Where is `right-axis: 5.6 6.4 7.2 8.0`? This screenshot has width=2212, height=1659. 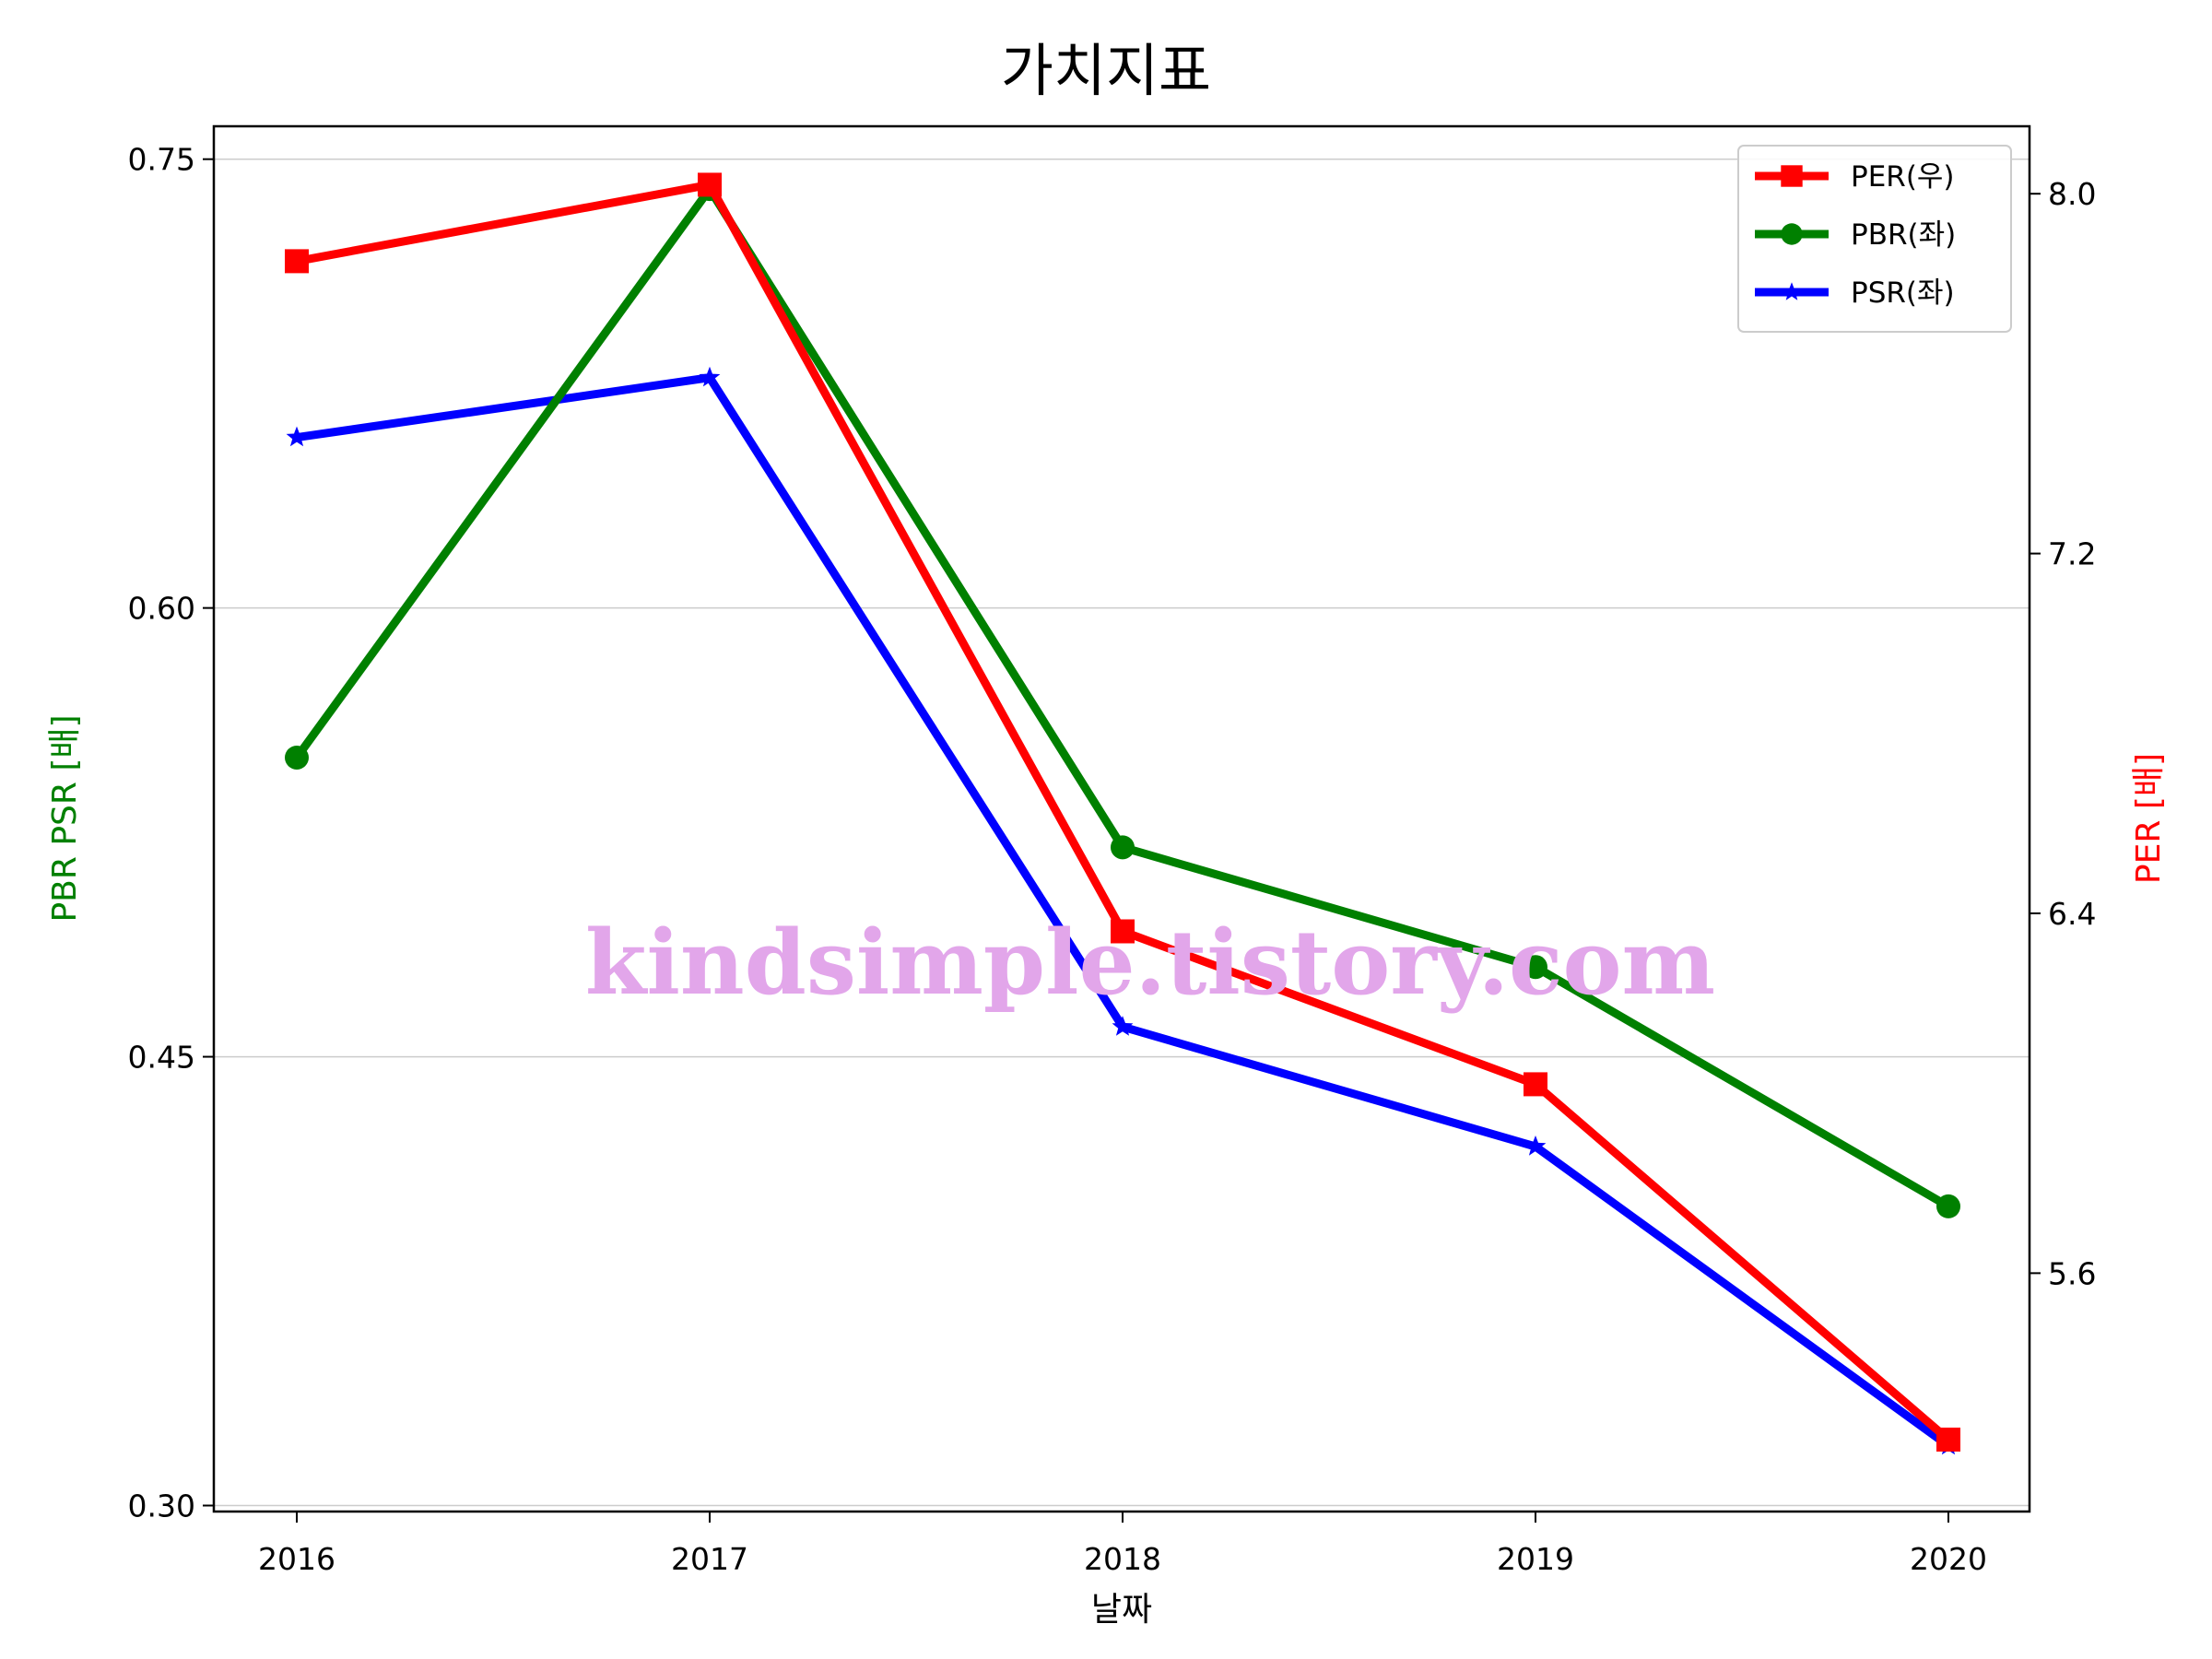 right-axis: 5.6 6.4 7.2 8.0 is located at coordinates (2063, 733).